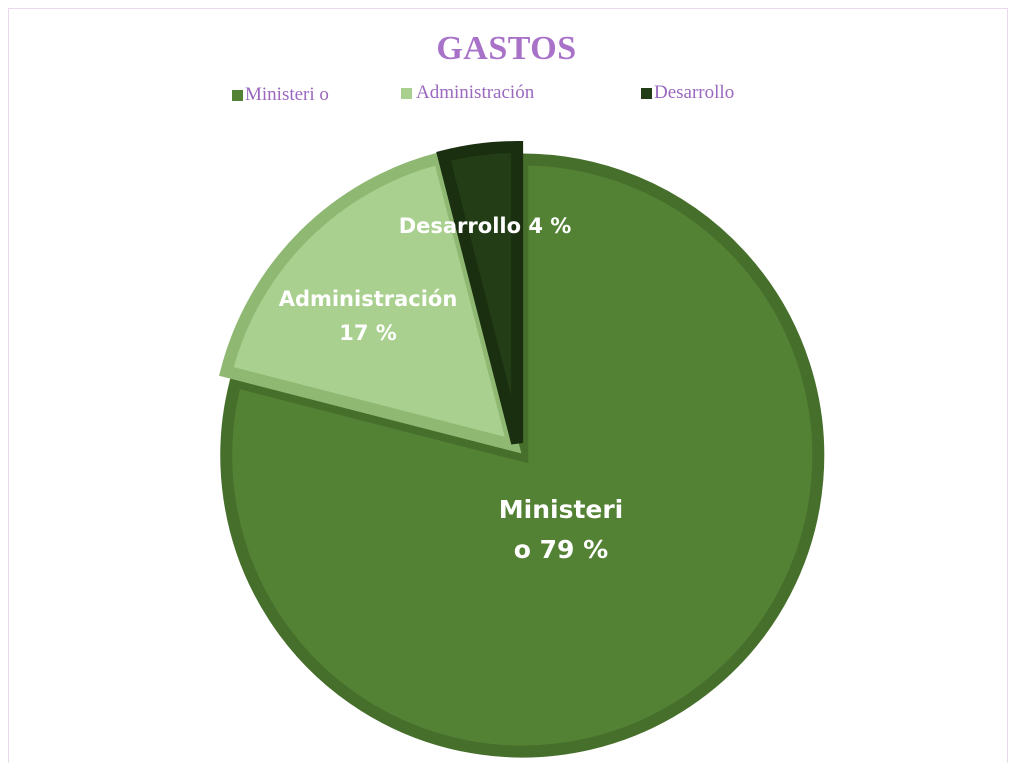 The height and width of the screenshot is (767, 1013). Describe the element at coordinates (368, 299) in the screenshot. I see `data-label-administracion-line-1: Administración` at that location.